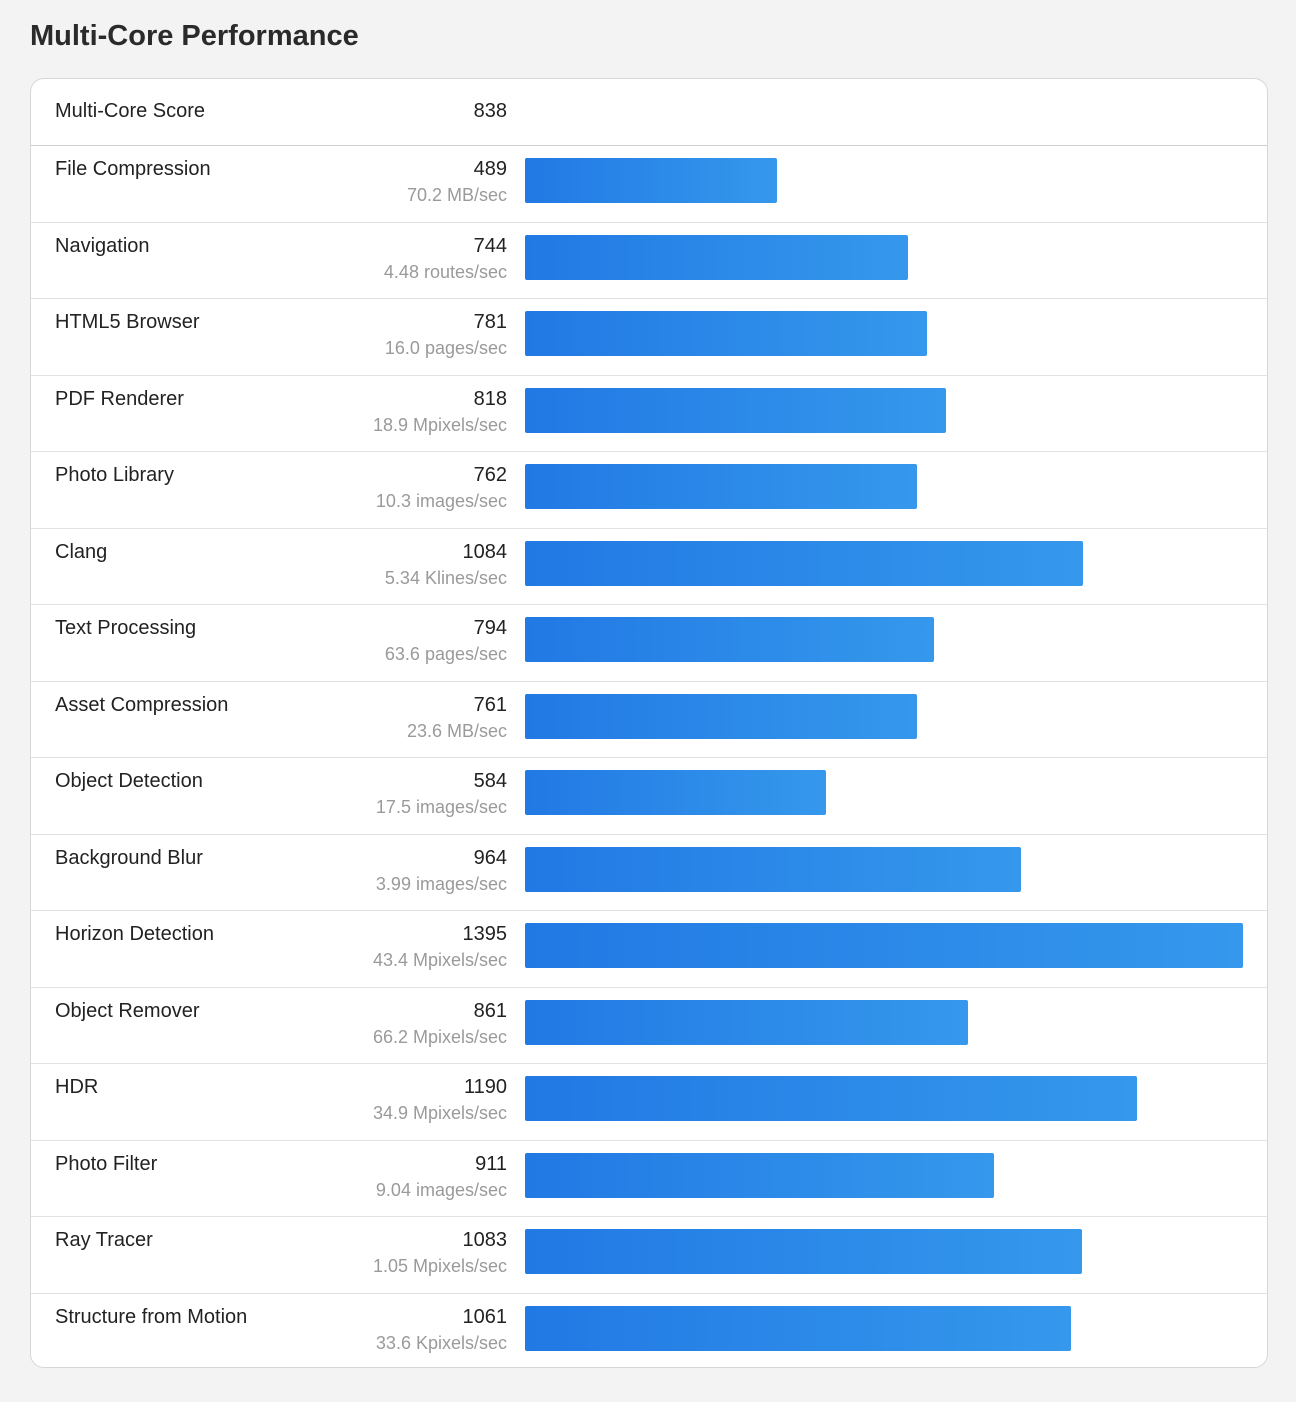  Describe the element at coordinates (490, 399) in the screenshot. I see `benchmark-score: 818` at that location.